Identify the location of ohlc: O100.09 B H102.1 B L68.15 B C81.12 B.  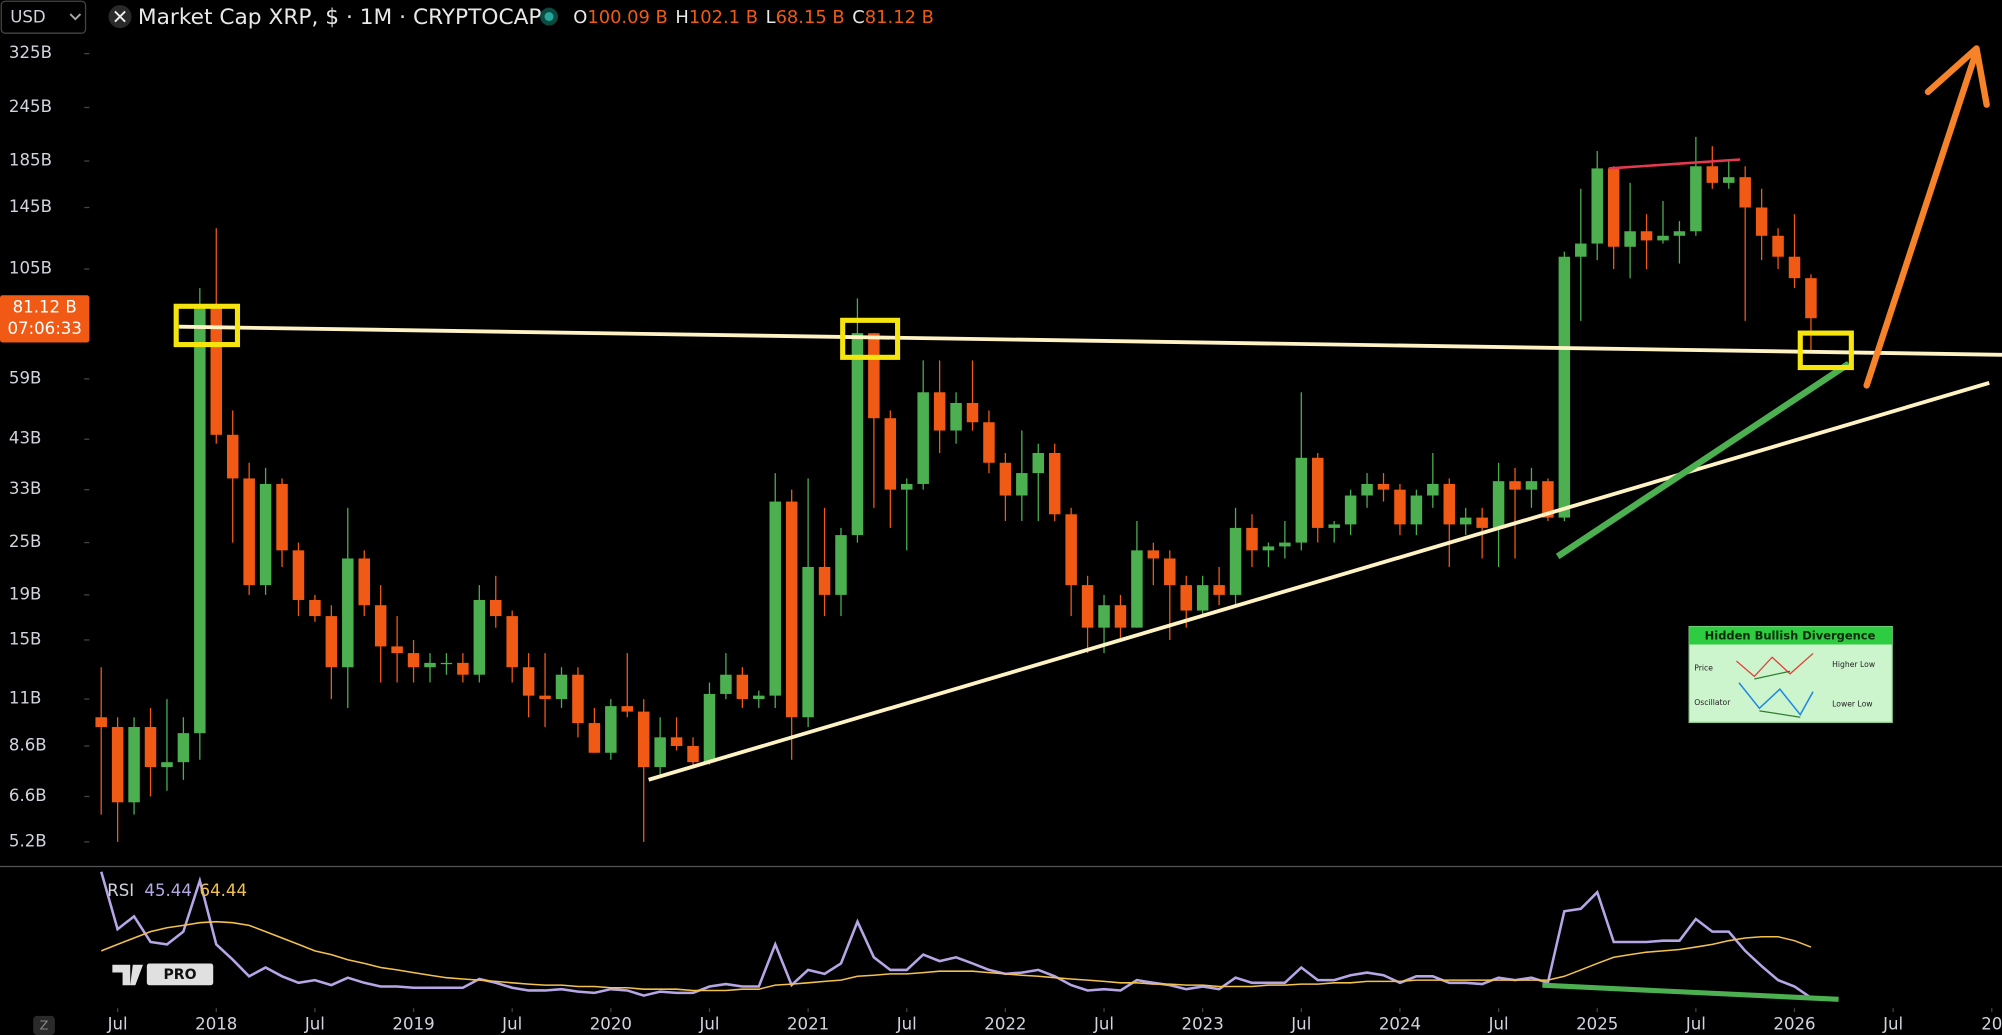
(753, 17).